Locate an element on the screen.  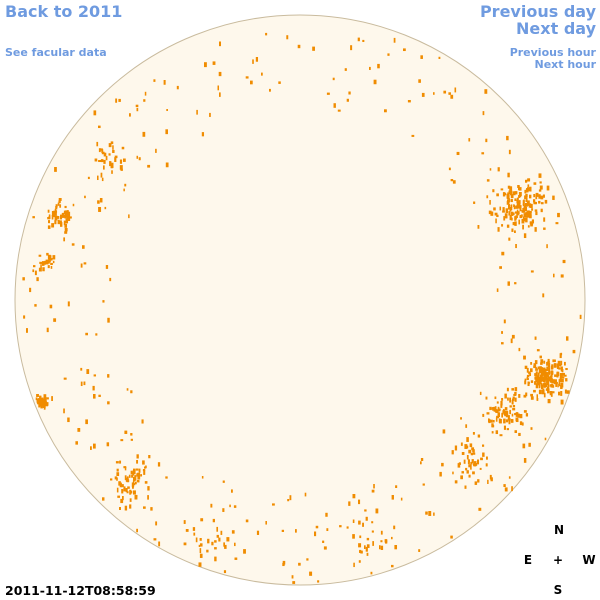
back-link: Back to 2011 is located at coordinates (63, 11).